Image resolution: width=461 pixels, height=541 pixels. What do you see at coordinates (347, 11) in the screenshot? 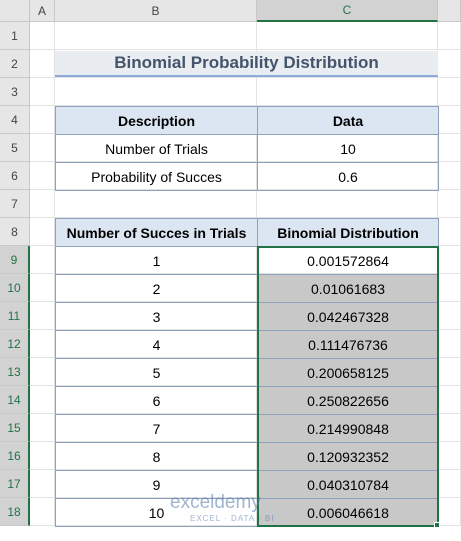
I see `column-header: C` at bounding box center [347, 11].